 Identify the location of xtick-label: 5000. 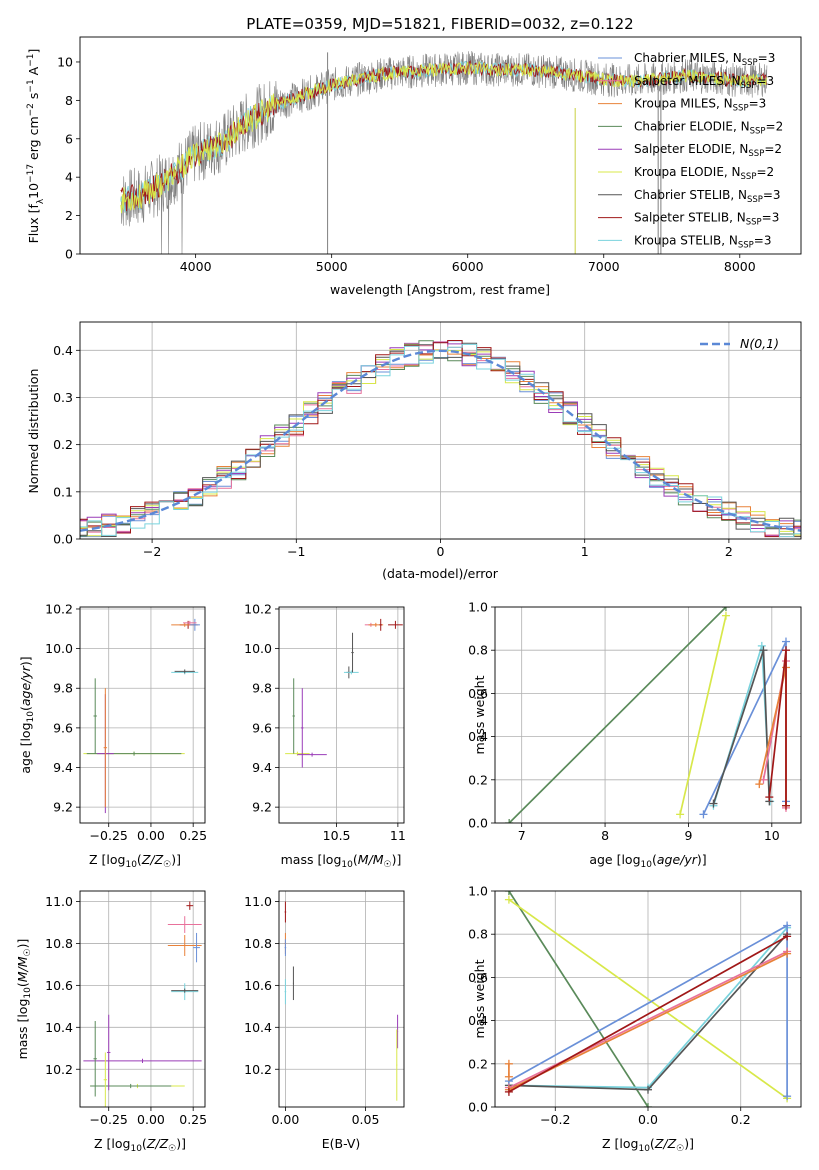
(332, 266).